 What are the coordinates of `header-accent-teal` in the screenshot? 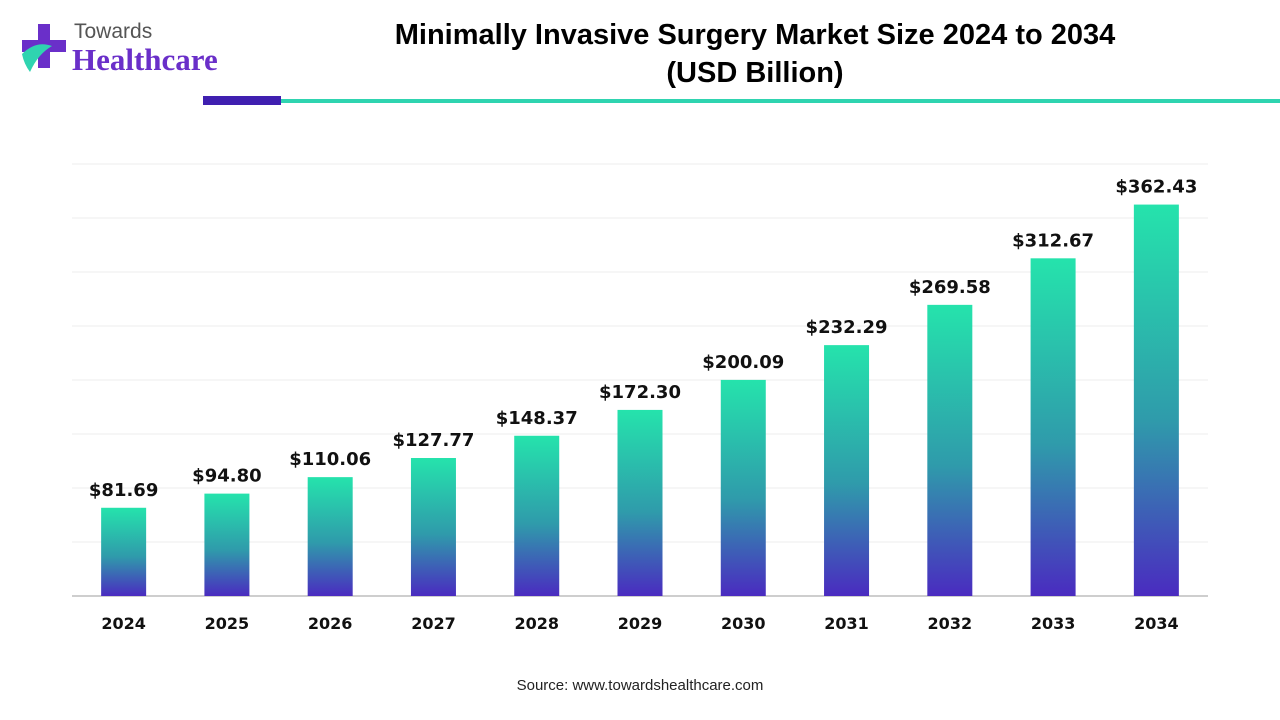 It's located at (780, 101).